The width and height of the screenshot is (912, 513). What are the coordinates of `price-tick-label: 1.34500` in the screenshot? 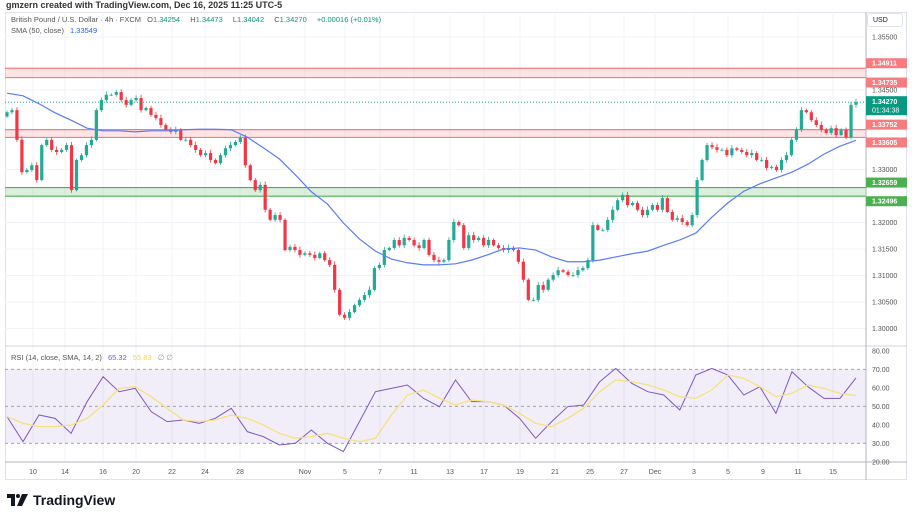 It's located at (884, 91).